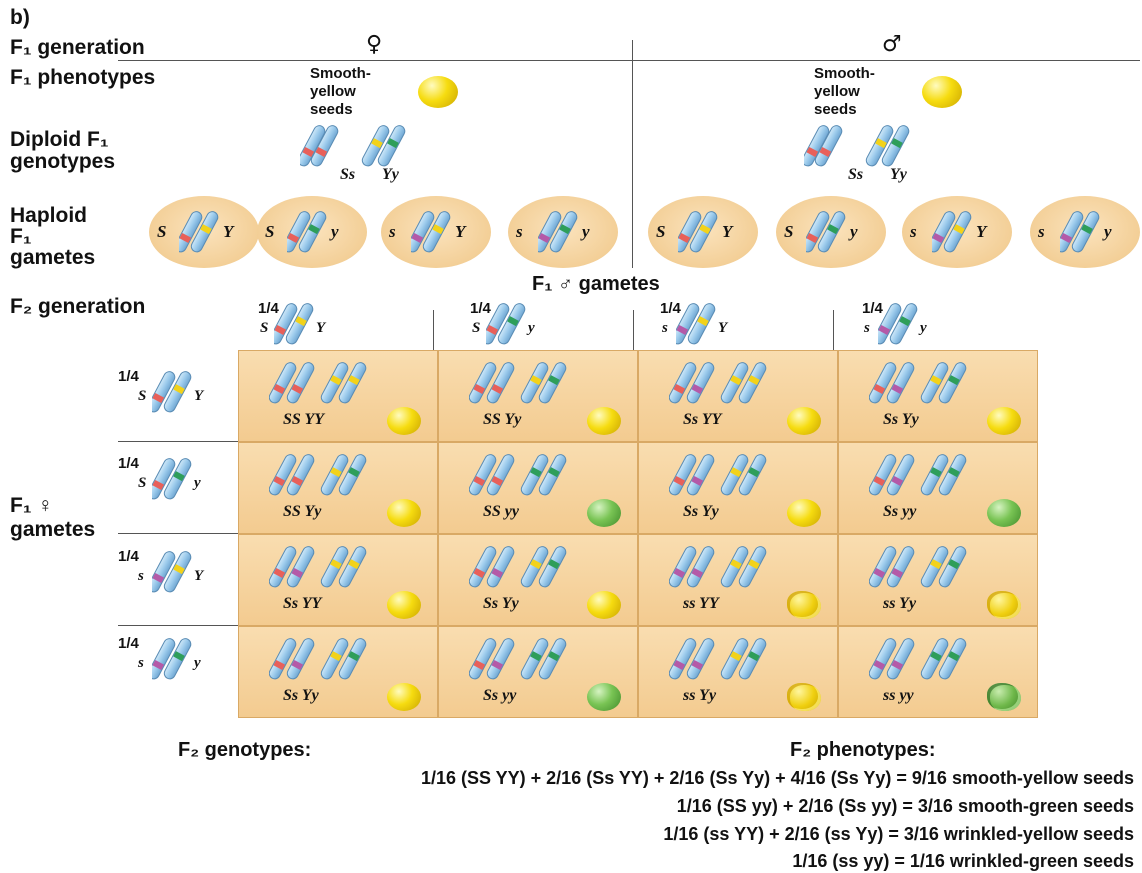  I want to click on punnett-cell: Ss yy, so click(538, 672).